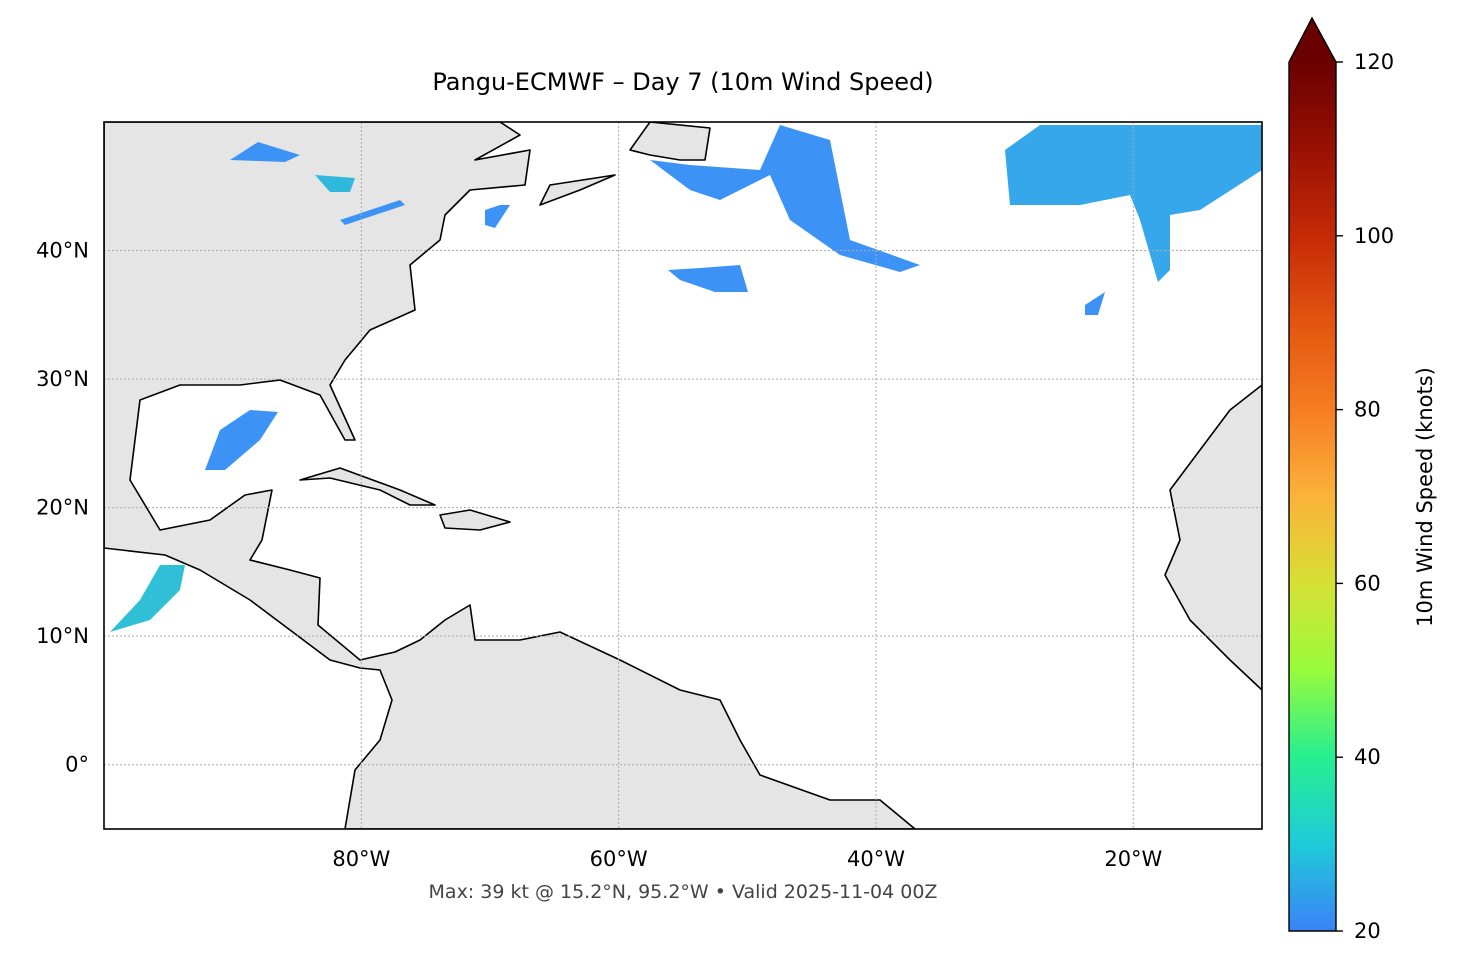 The image size is (1466, 973). I want to click on y-tick-label: 20°N, so click(62, 508).